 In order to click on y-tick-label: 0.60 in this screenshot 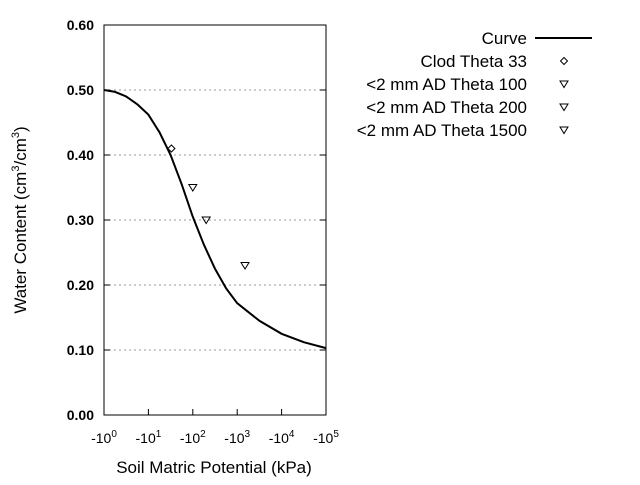, I will do `click(80, 25)`.